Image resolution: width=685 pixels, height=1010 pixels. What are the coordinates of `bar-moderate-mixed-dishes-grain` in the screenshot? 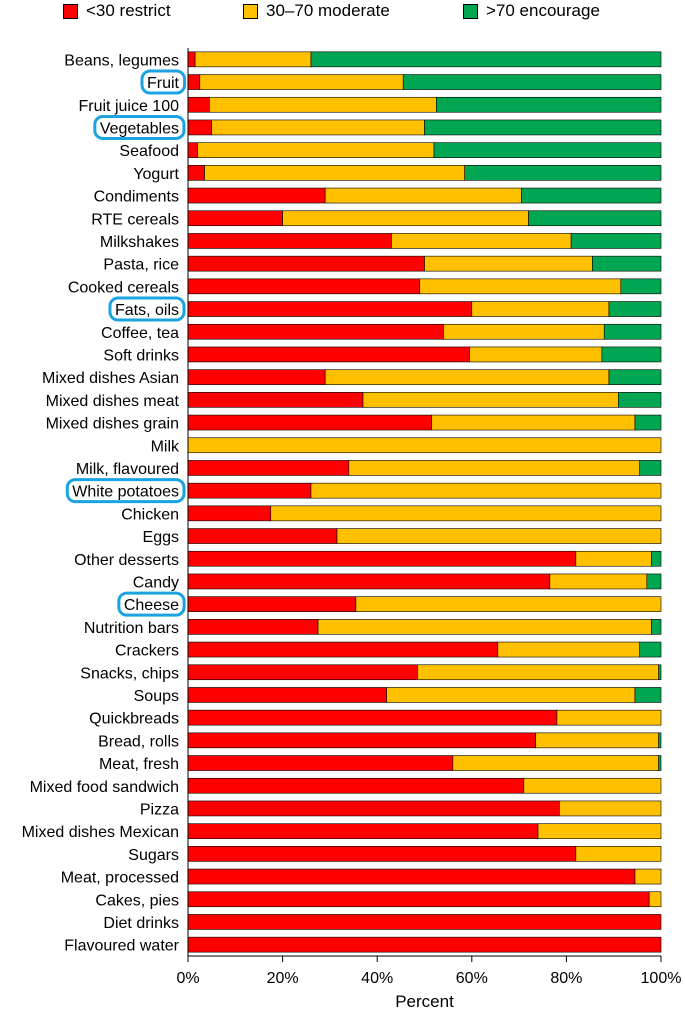 It's located at (533, 422).